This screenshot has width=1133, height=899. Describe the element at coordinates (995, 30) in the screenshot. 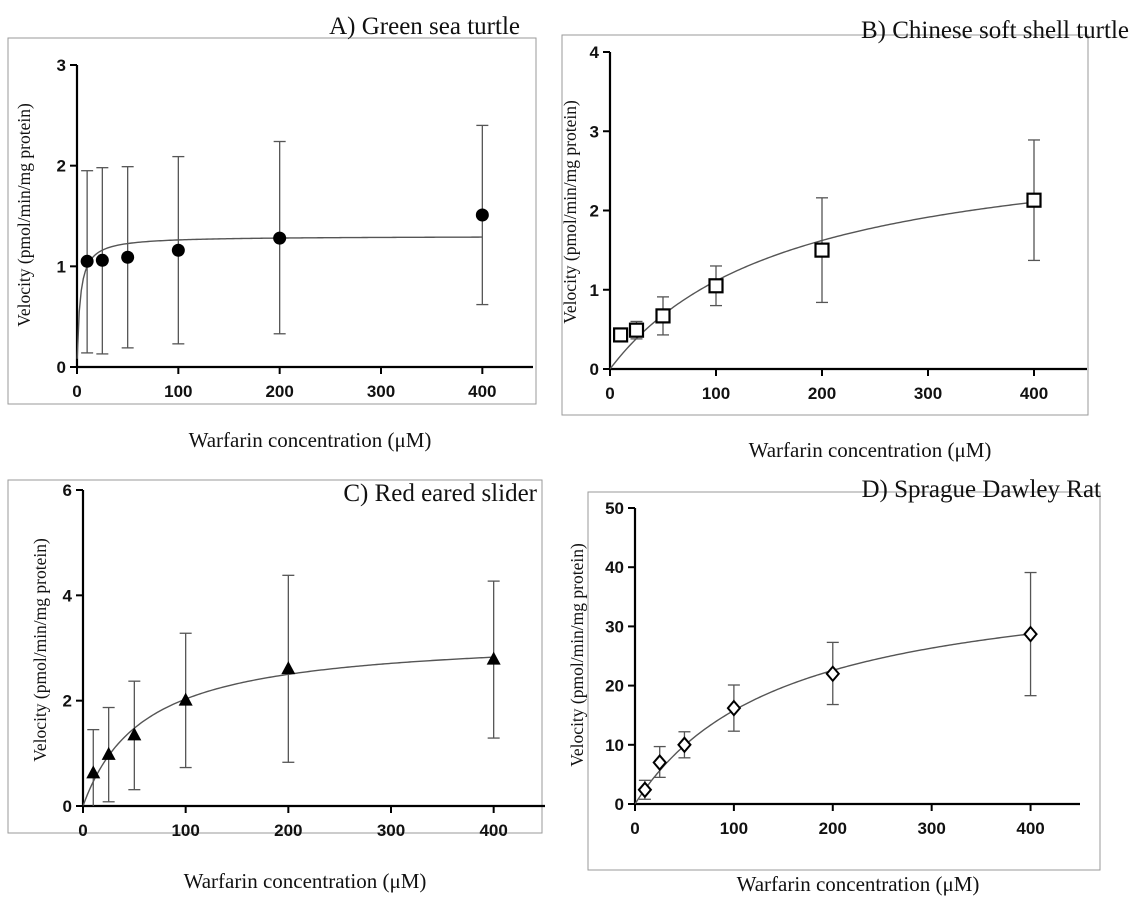

I see `panel-title: B) Chinese soft shell turtle` at that location.